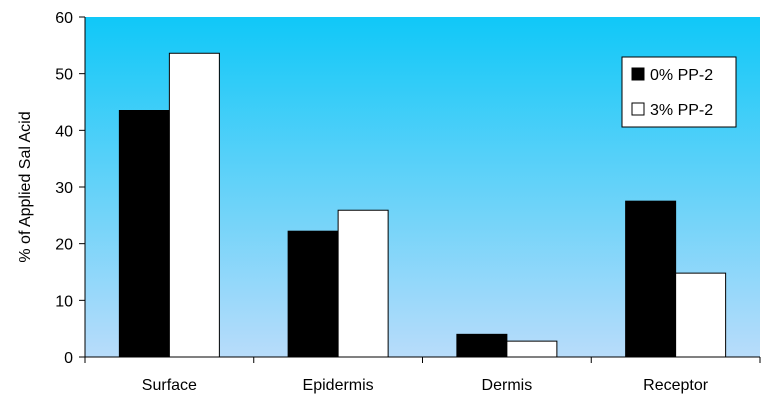  Describe the element at coordinates (64, 245) in the screenshot. I see `y-tick-label: 20` at that location.